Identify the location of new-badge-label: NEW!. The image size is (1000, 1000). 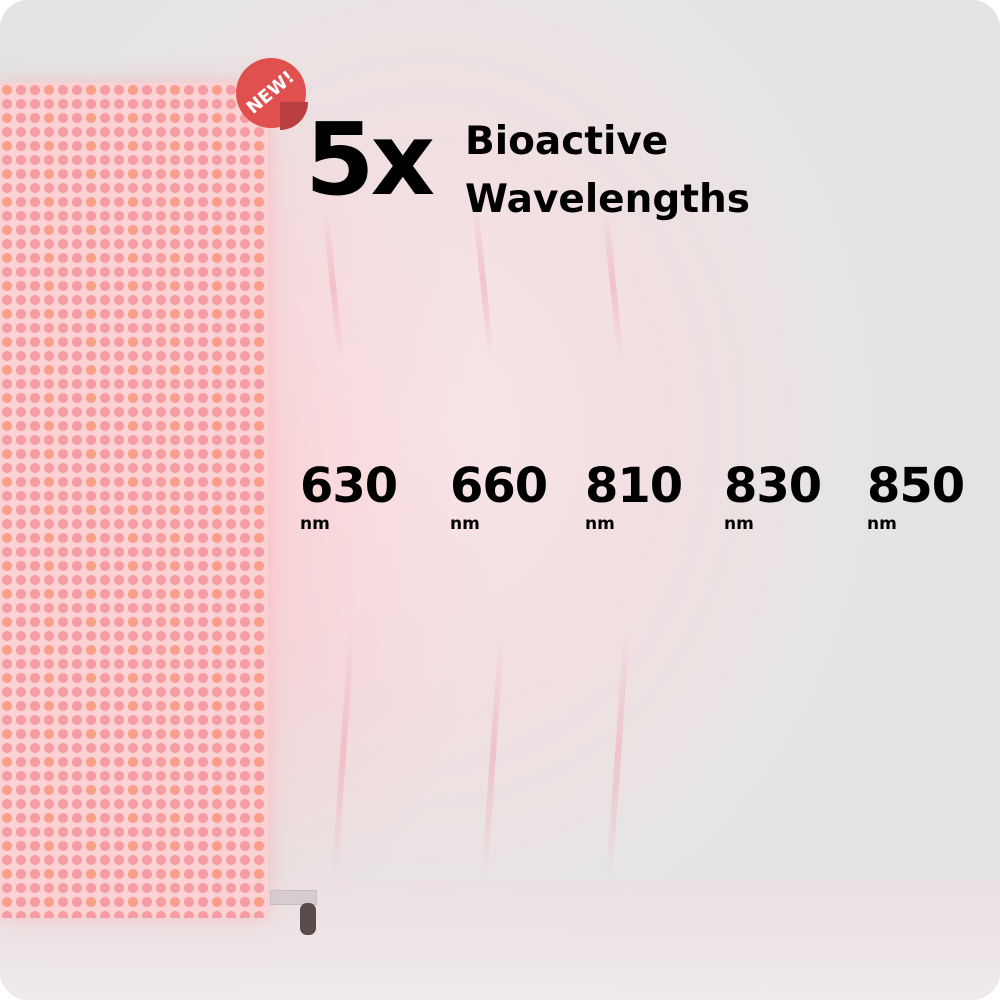
(270, 92).